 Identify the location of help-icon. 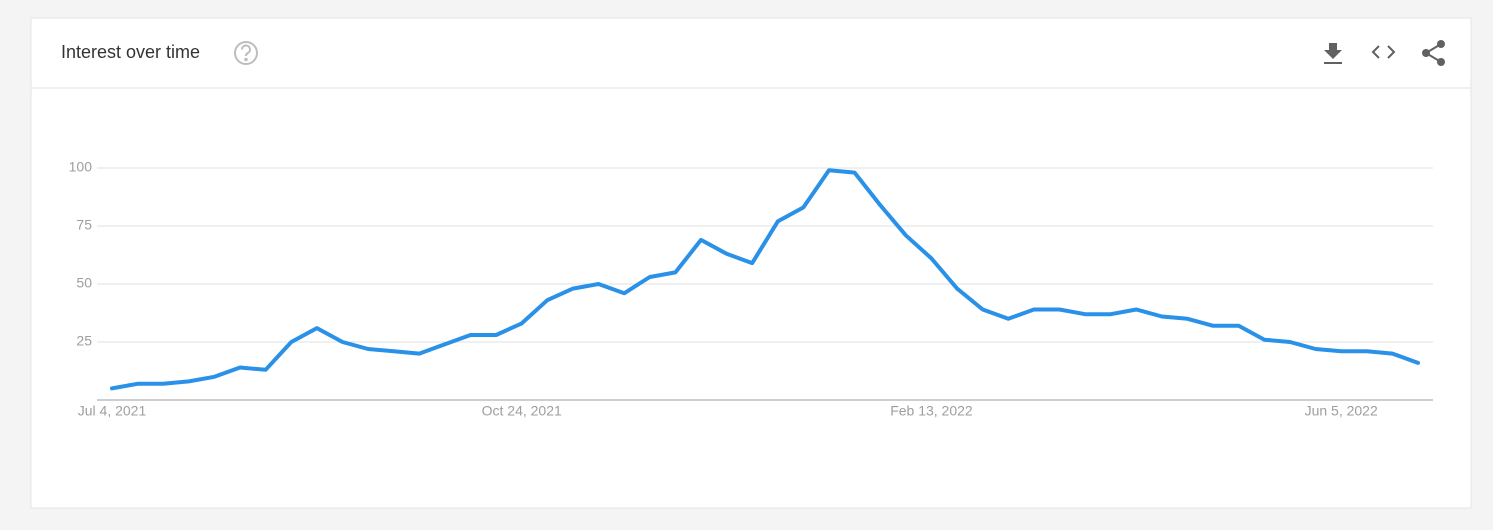
(246, 53).